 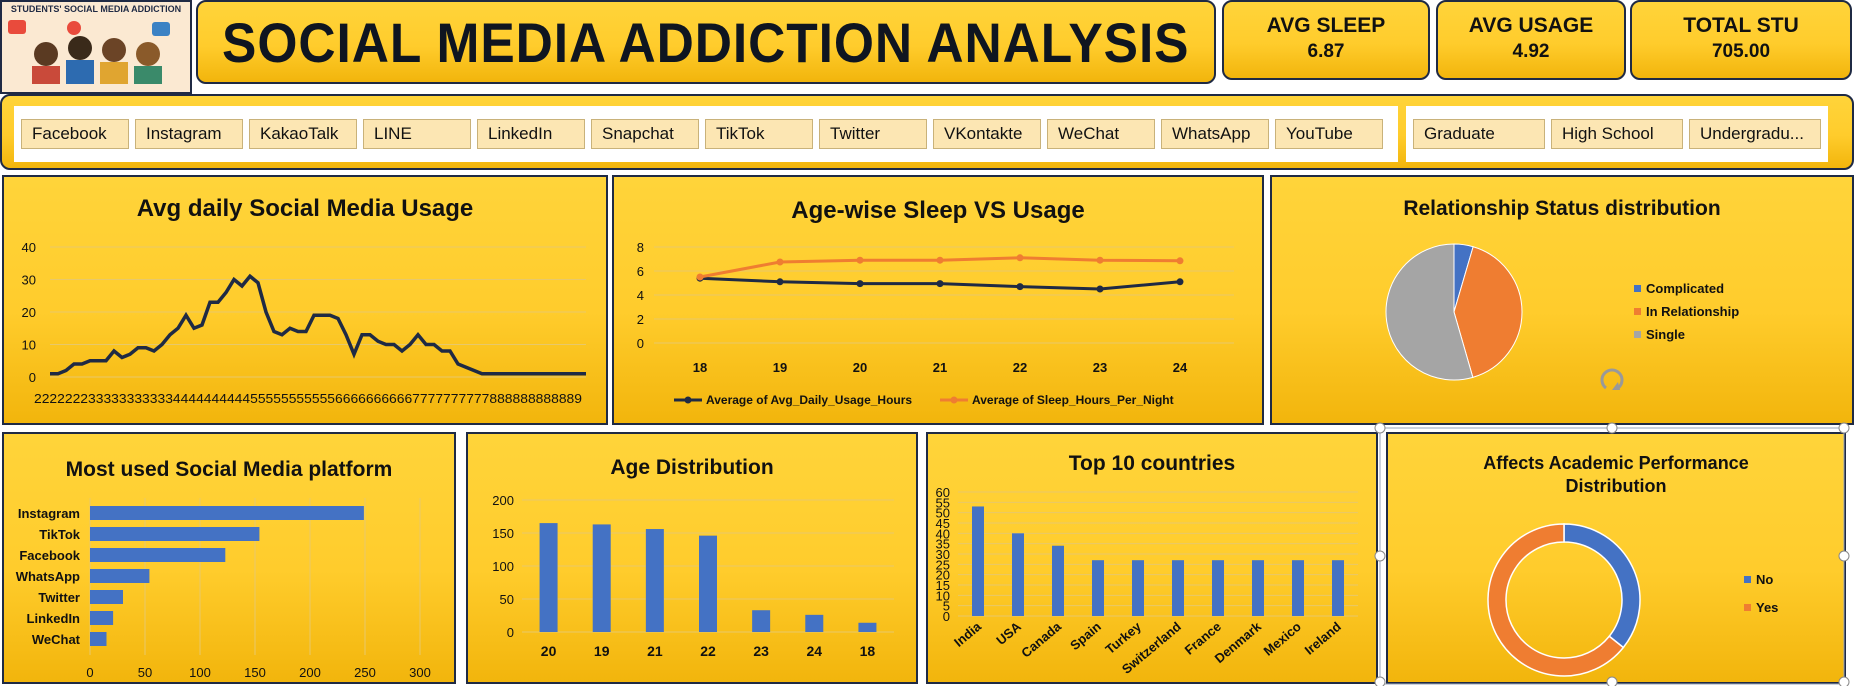 I want to click on kpi-value: 4.92, so click(x=1531, y=51).